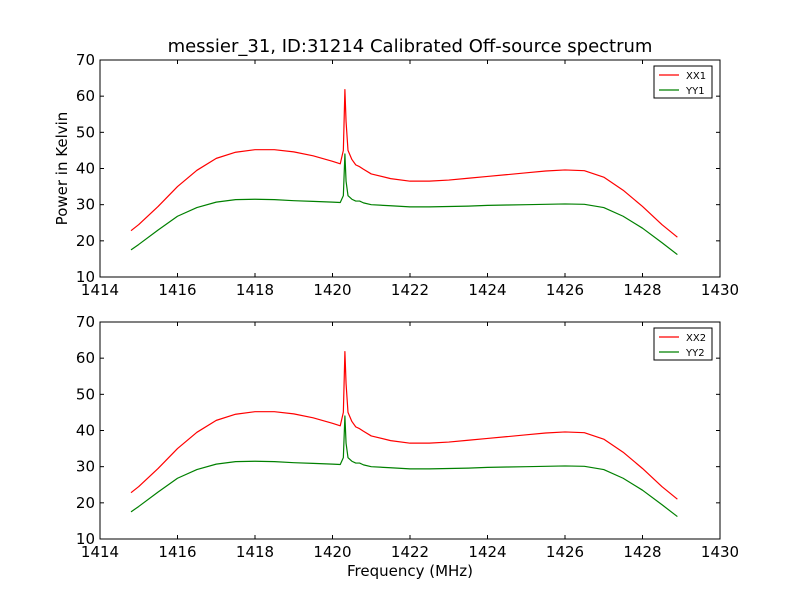 The width and height of the screenshot is (800, 600). I want to click on legend-label-xx1: XX1, so click(696, 76).